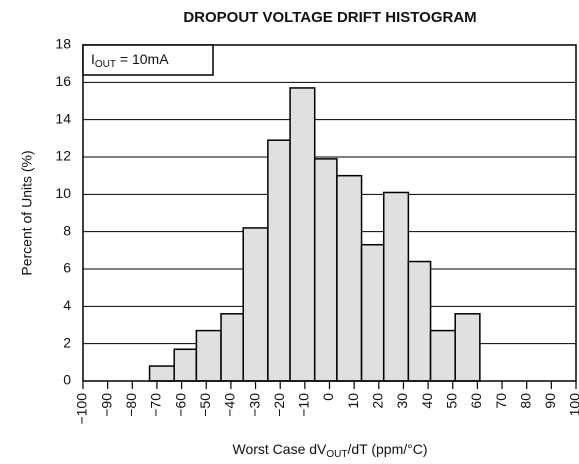 Image resolution: width=579 pixels, height=464 pixels. What do you see at coordinates (106, 405) in the screenshot?
I see `x-tick-label: −90` at bounding box center [106, 405].